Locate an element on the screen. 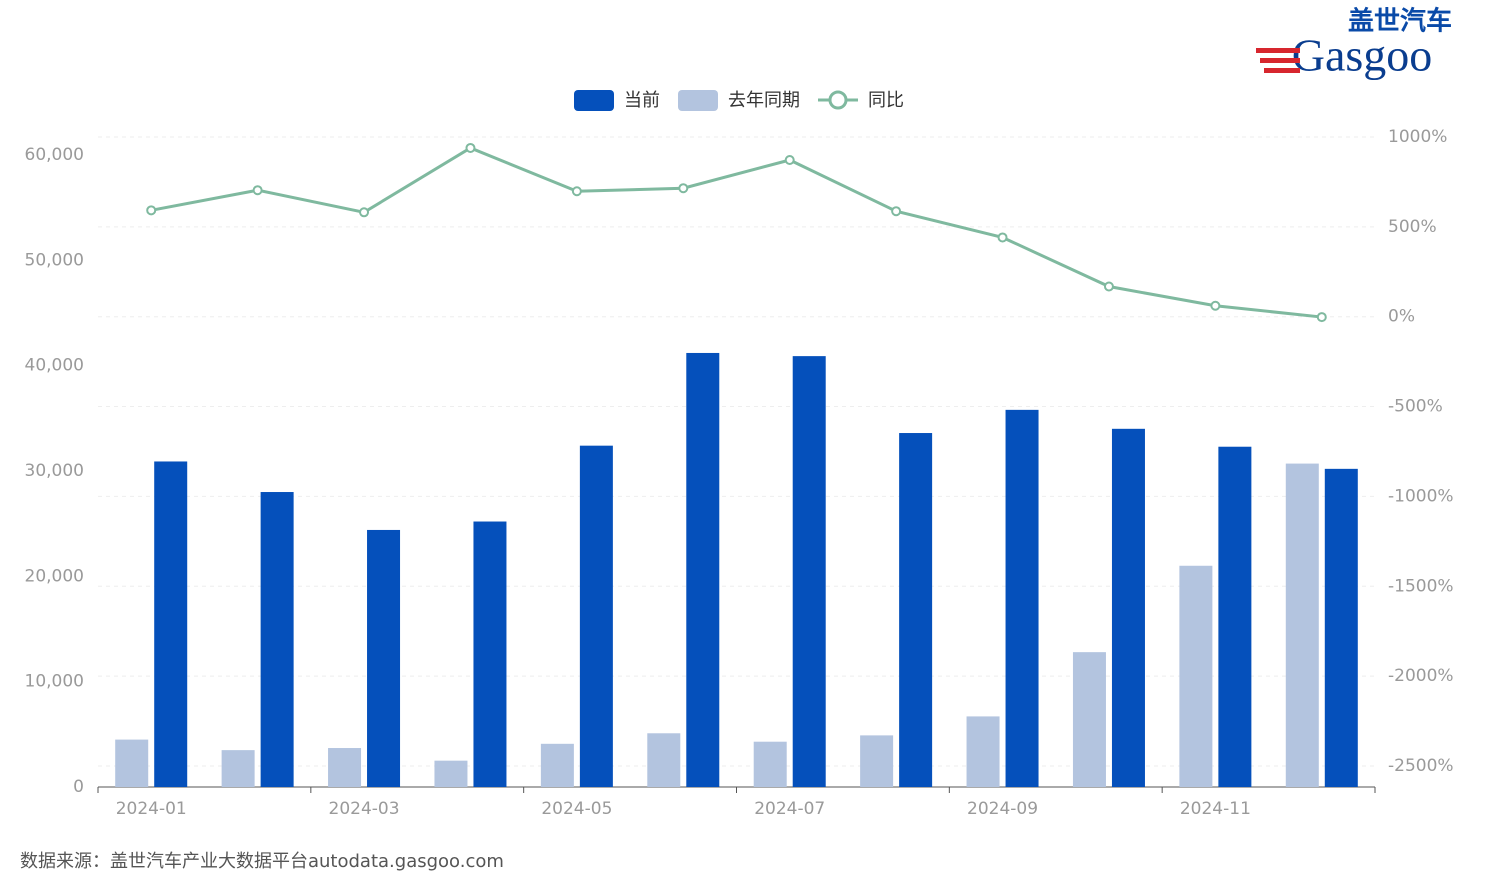 This screenshot has width=1487, height=895. y2-tick-label: -2500% is located at coordinates (1421, 766).